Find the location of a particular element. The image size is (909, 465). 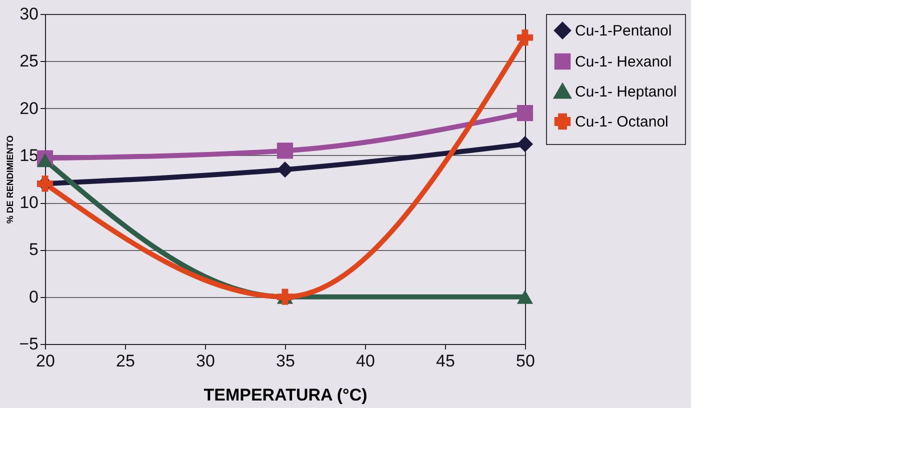

y-tick-label: 10 is located at coordinates (29, 202).